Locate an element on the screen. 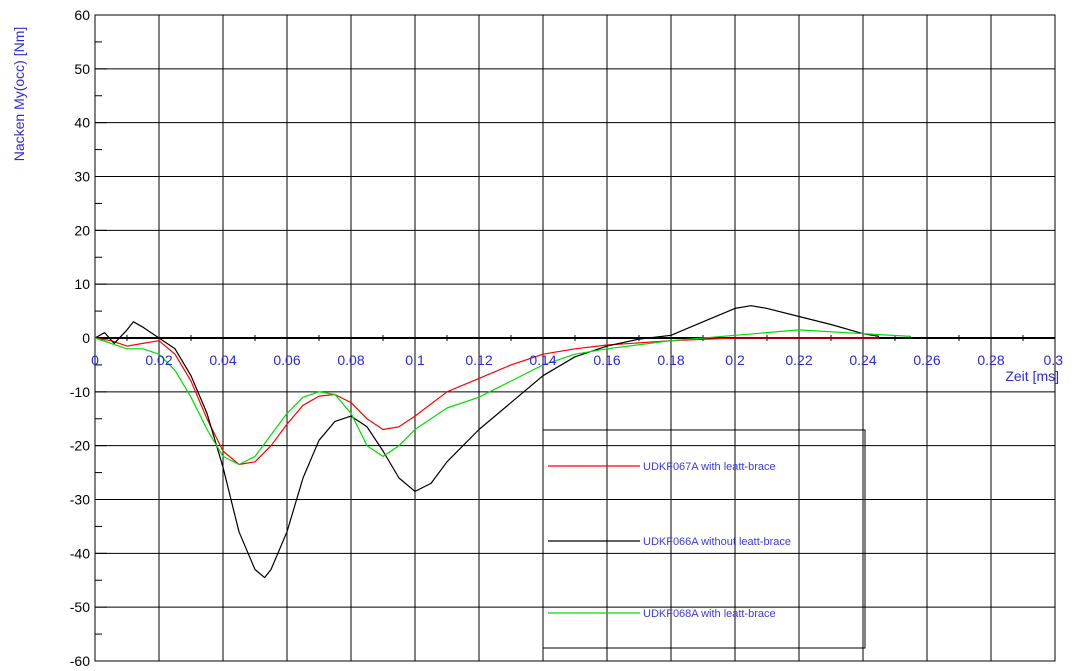 This screenshot has width=1074, height=671. y-tick-label: -10 is located at coordinates (80, 392).